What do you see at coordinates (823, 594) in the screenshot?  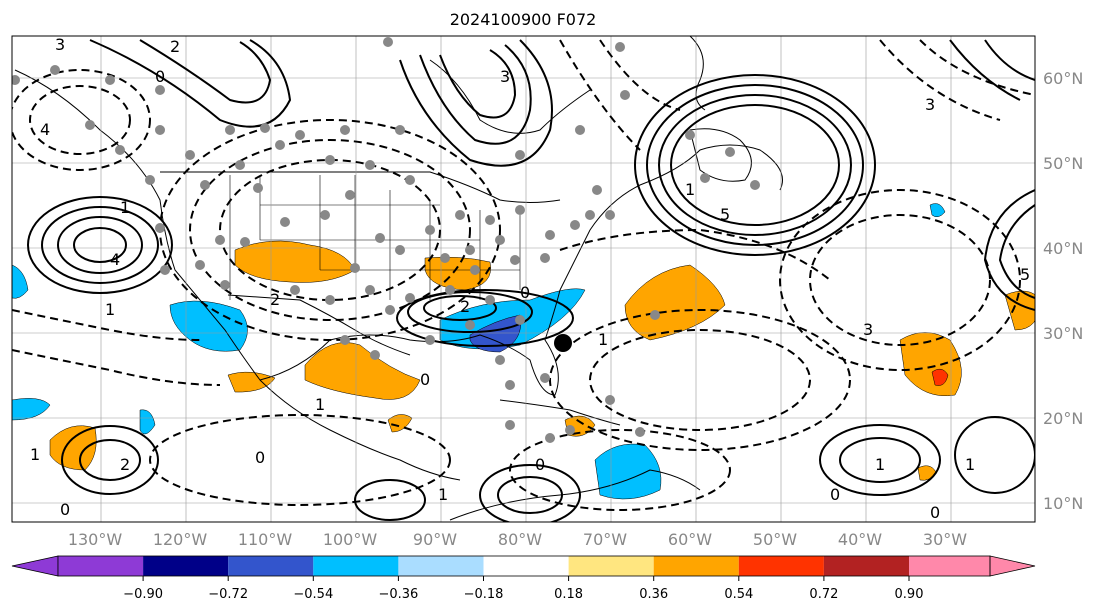 I see `colorbar-tick-label: 0.72` at bounding box center [823, 594].